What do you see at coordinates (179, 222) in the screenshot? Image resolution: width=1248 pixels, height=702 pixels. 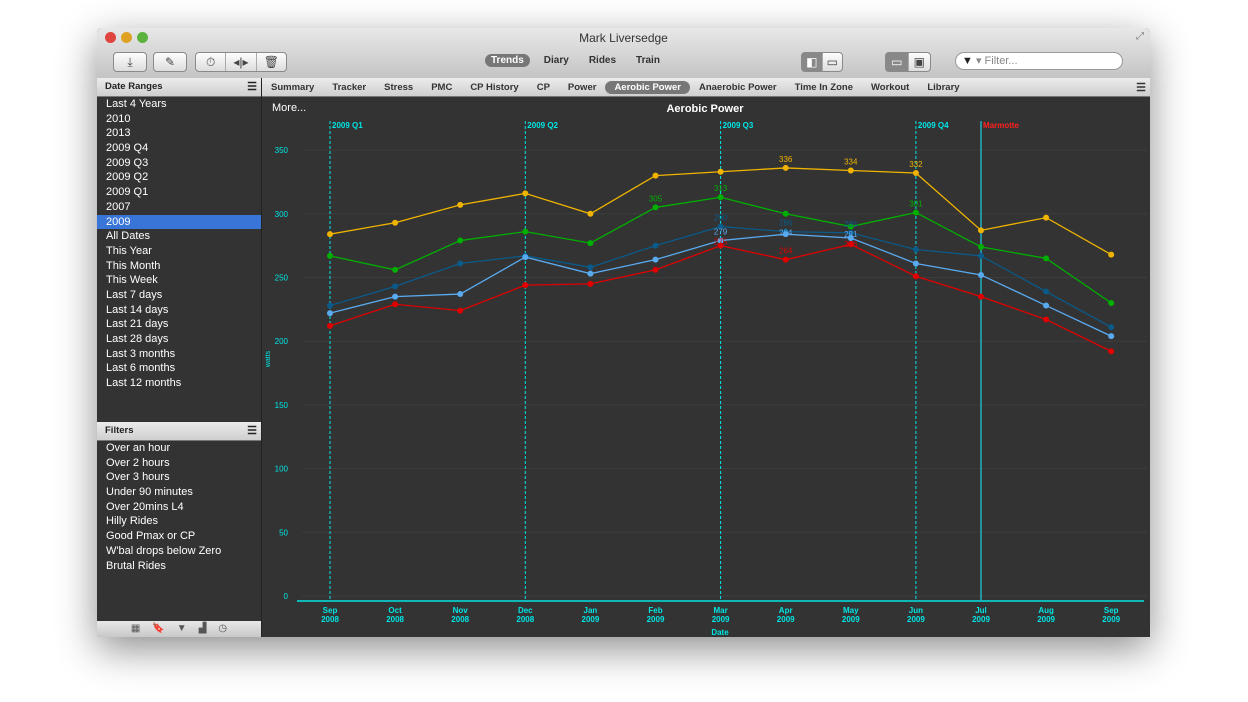 I see `date-range-item: 2009` at bounding box center [179, 222].